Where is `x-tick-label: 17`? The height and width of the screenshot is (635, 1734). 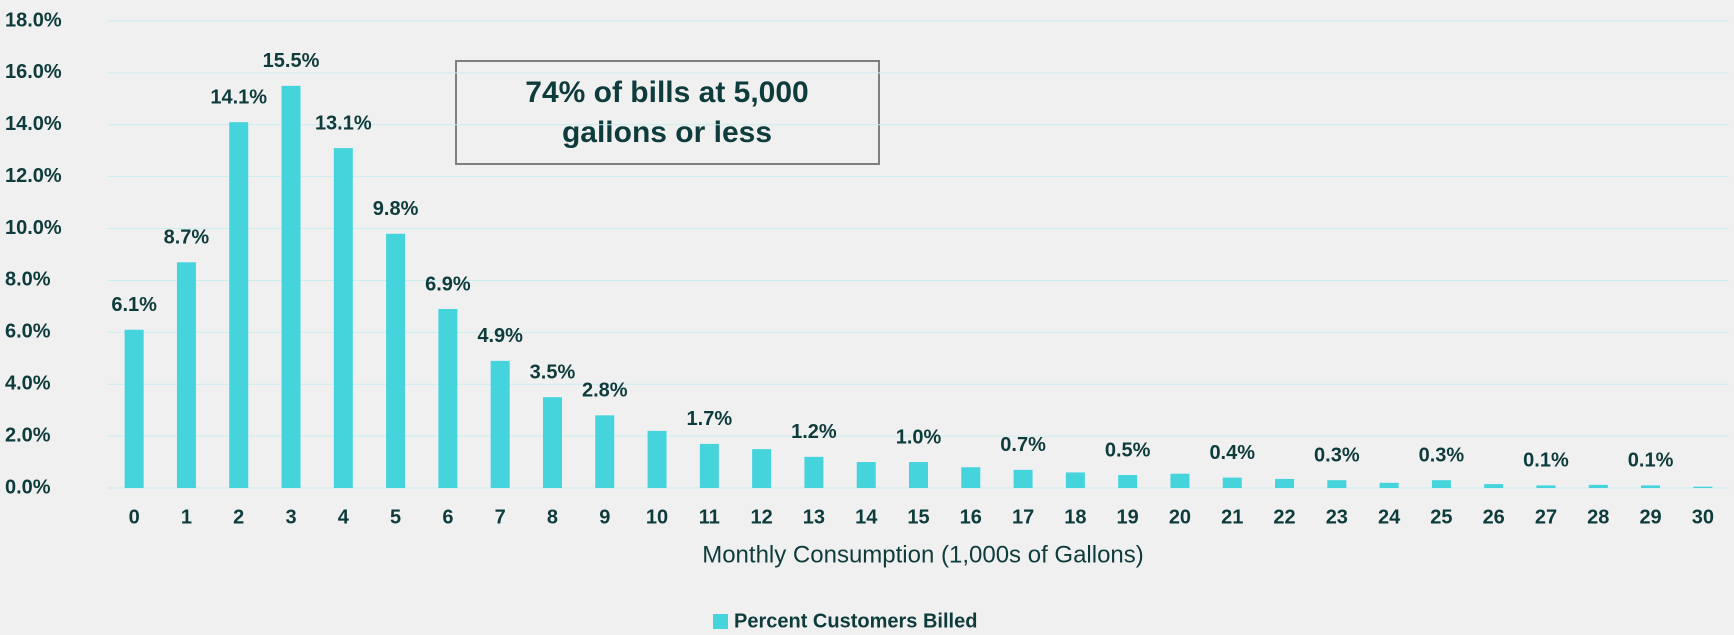 x-tick-label: 17 is located at coordinates (1023, 517).